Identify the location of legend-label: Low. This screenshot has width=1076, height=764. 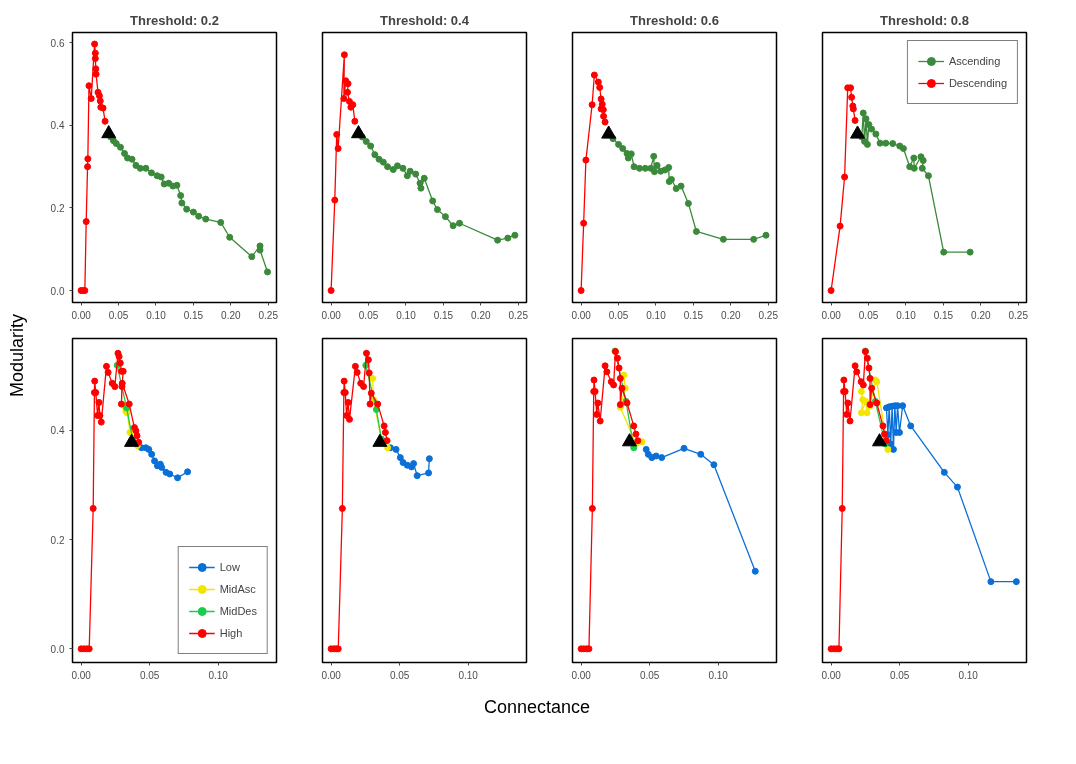
(229, 567).